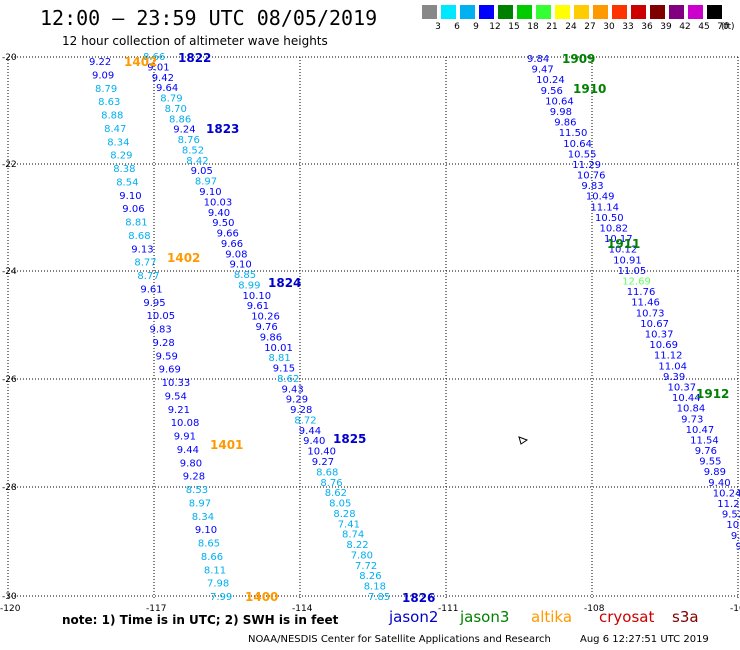  I want to click on wave-height-value: 9.98, so click(561, 112).